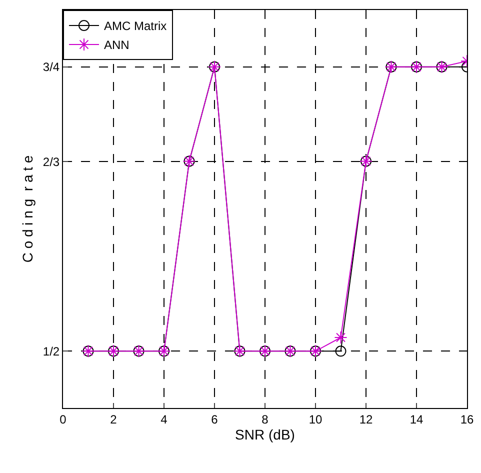  I want to click on legend-label: ANN, so click(117, 45).